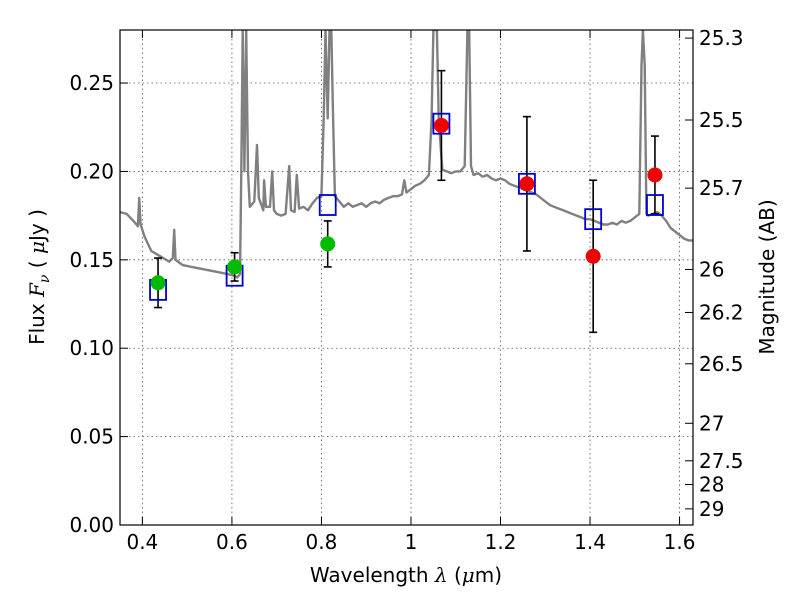  Describe the element at coordinates (45, 278) in the screenshot. I see `y-axis-subscript: ν` at that location.